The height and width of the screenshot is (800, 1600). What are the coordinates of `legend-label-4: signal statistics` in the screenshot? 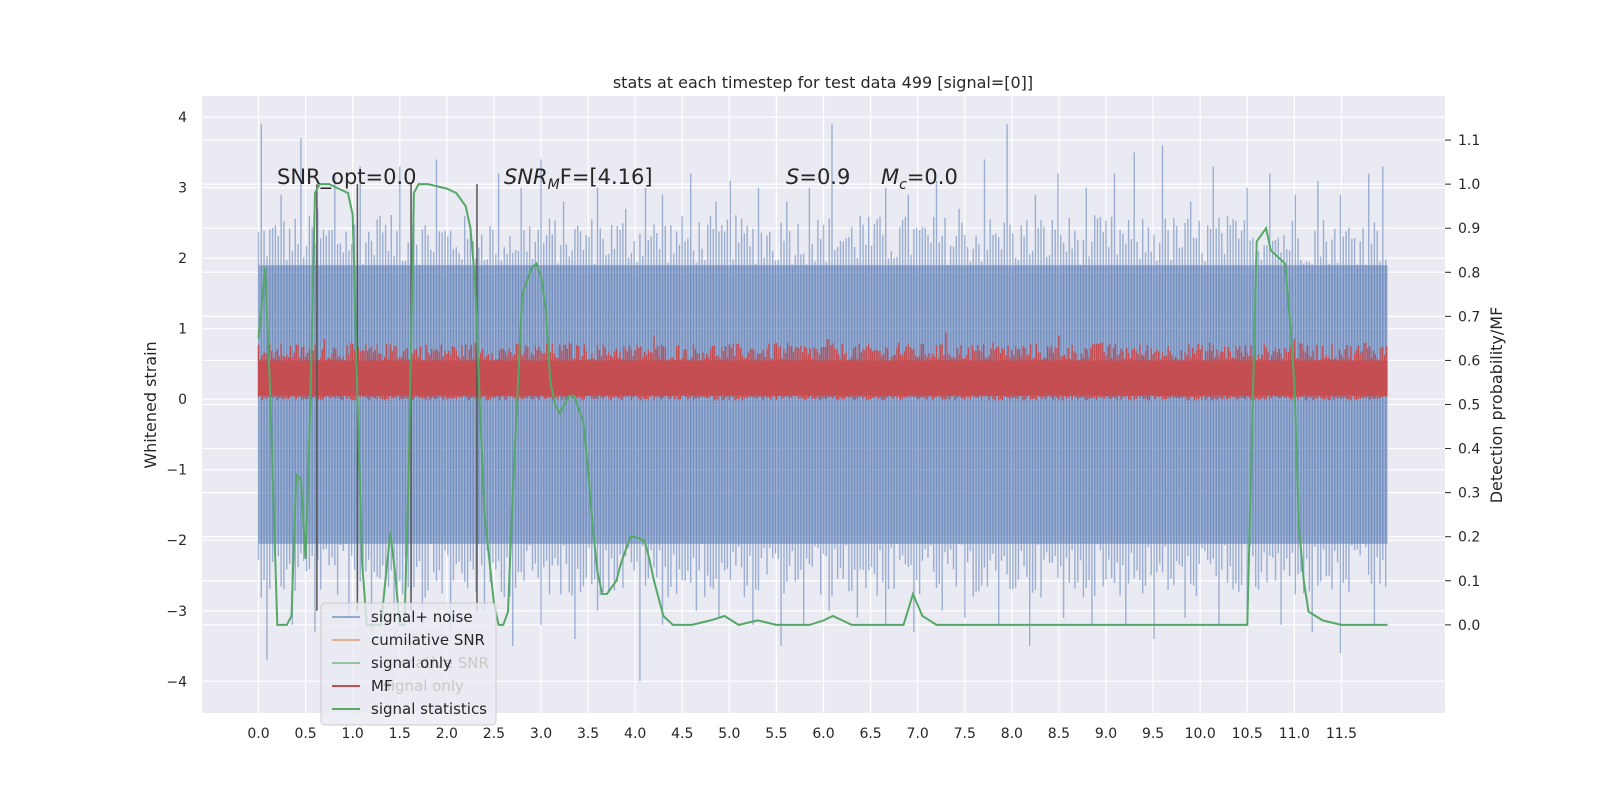 It's located at (429, 709).